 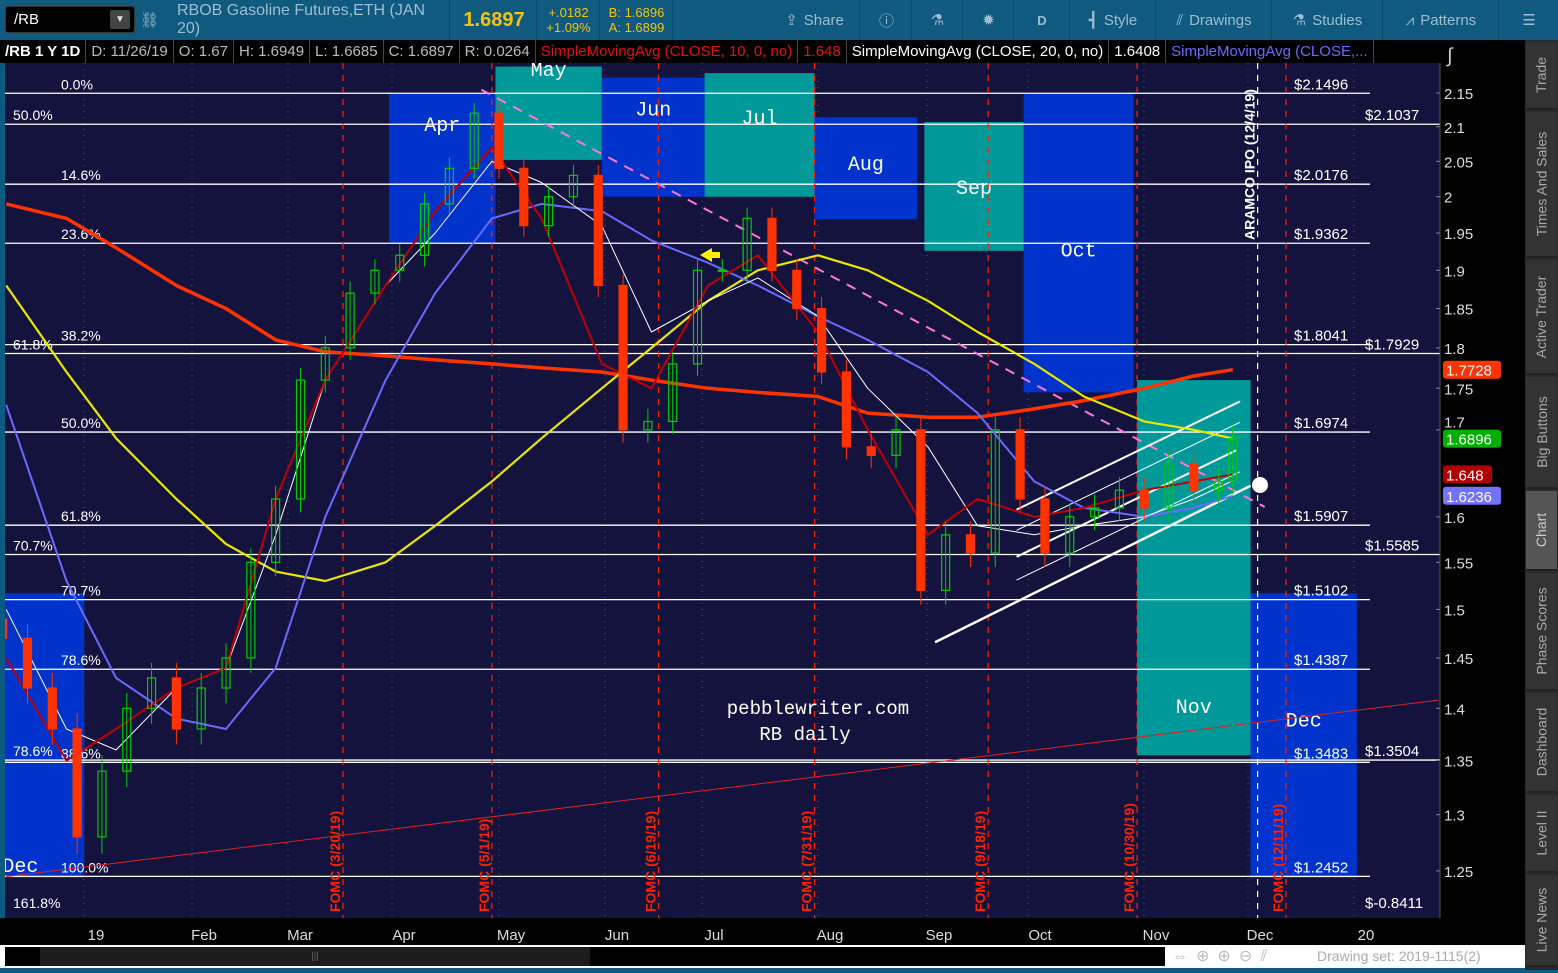 What do you see at coordinates (484, 865) in the screenshot?
I see `event-label: FOMC (5/1/19)` at bounding box center [484, 865].